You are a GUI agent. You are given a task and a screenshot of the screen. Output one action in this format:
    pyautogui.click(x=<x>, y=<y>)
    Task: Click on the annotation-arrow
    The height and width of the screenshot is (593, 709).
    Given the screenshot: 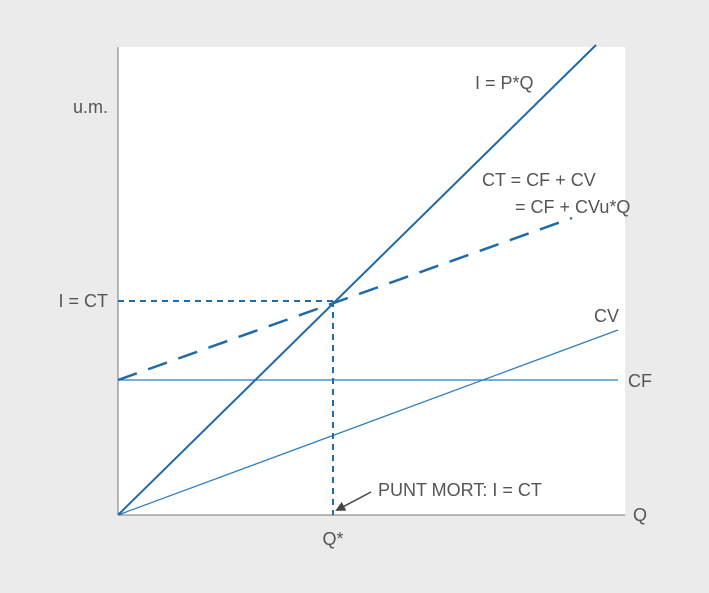 What is the action you would take?
    pyautogui.click(x=353, y=501)
    